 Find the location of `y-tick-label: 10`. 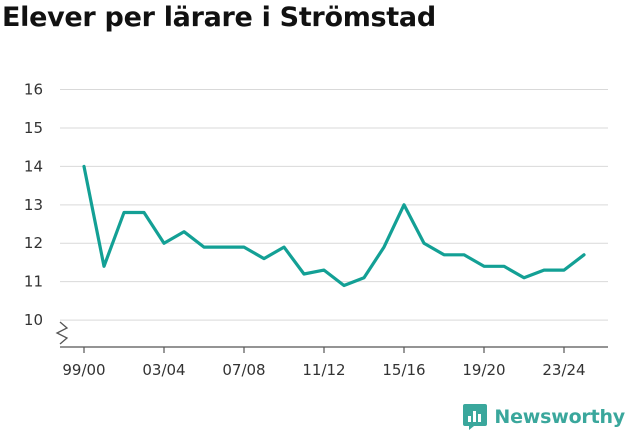

y-tick-label: 10 is located at coordinates (33, 320).